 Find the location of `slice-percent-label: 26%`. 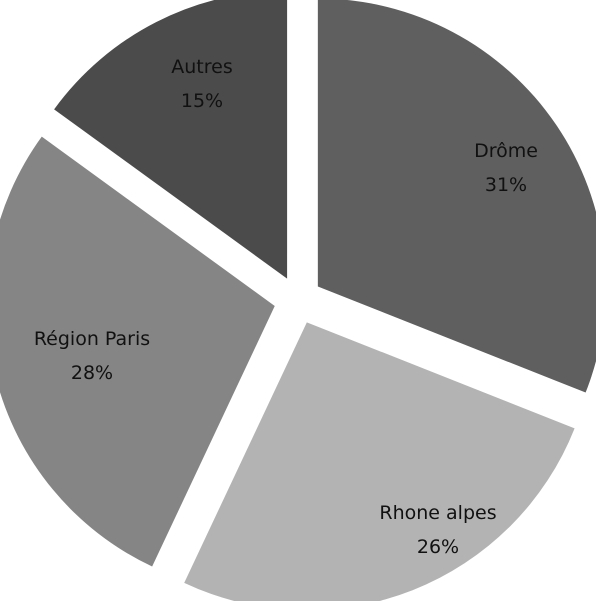

slice-percent-label: 26% is located at coordinates (438, 547).